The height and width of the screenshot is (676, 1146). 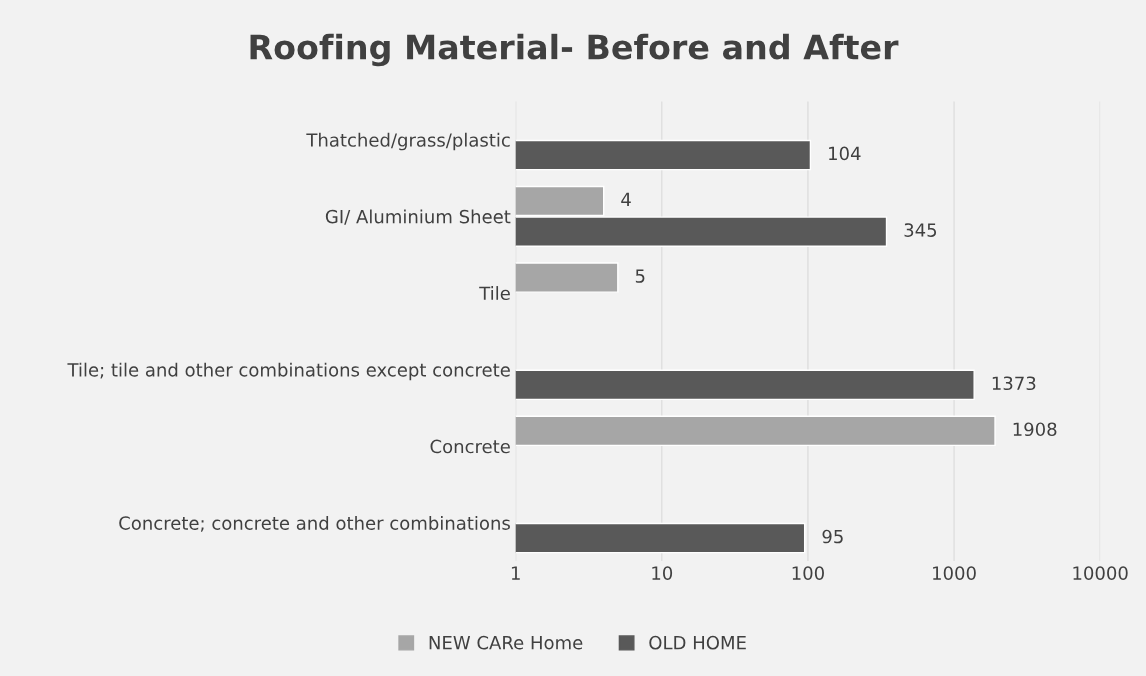 What do you see at coordinates (697, 642) in the screenshot?
I see `legend-label: OLD HOME` at bounding box center [697, 642].